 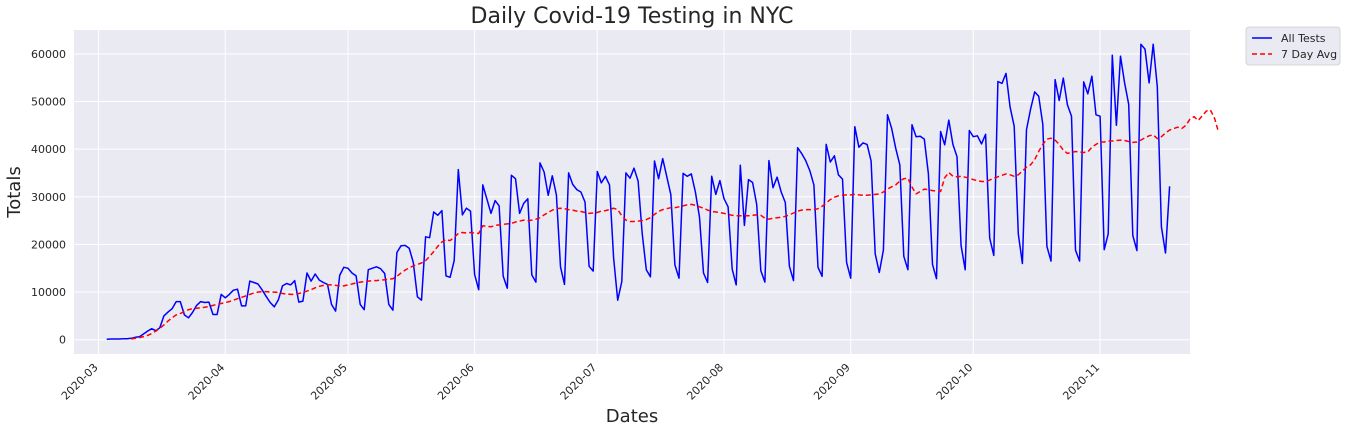 What do you see at coordinates (632, 416) in the screenshot?
I see `x-axis-title: Dates` at bounding box center [632, 416].